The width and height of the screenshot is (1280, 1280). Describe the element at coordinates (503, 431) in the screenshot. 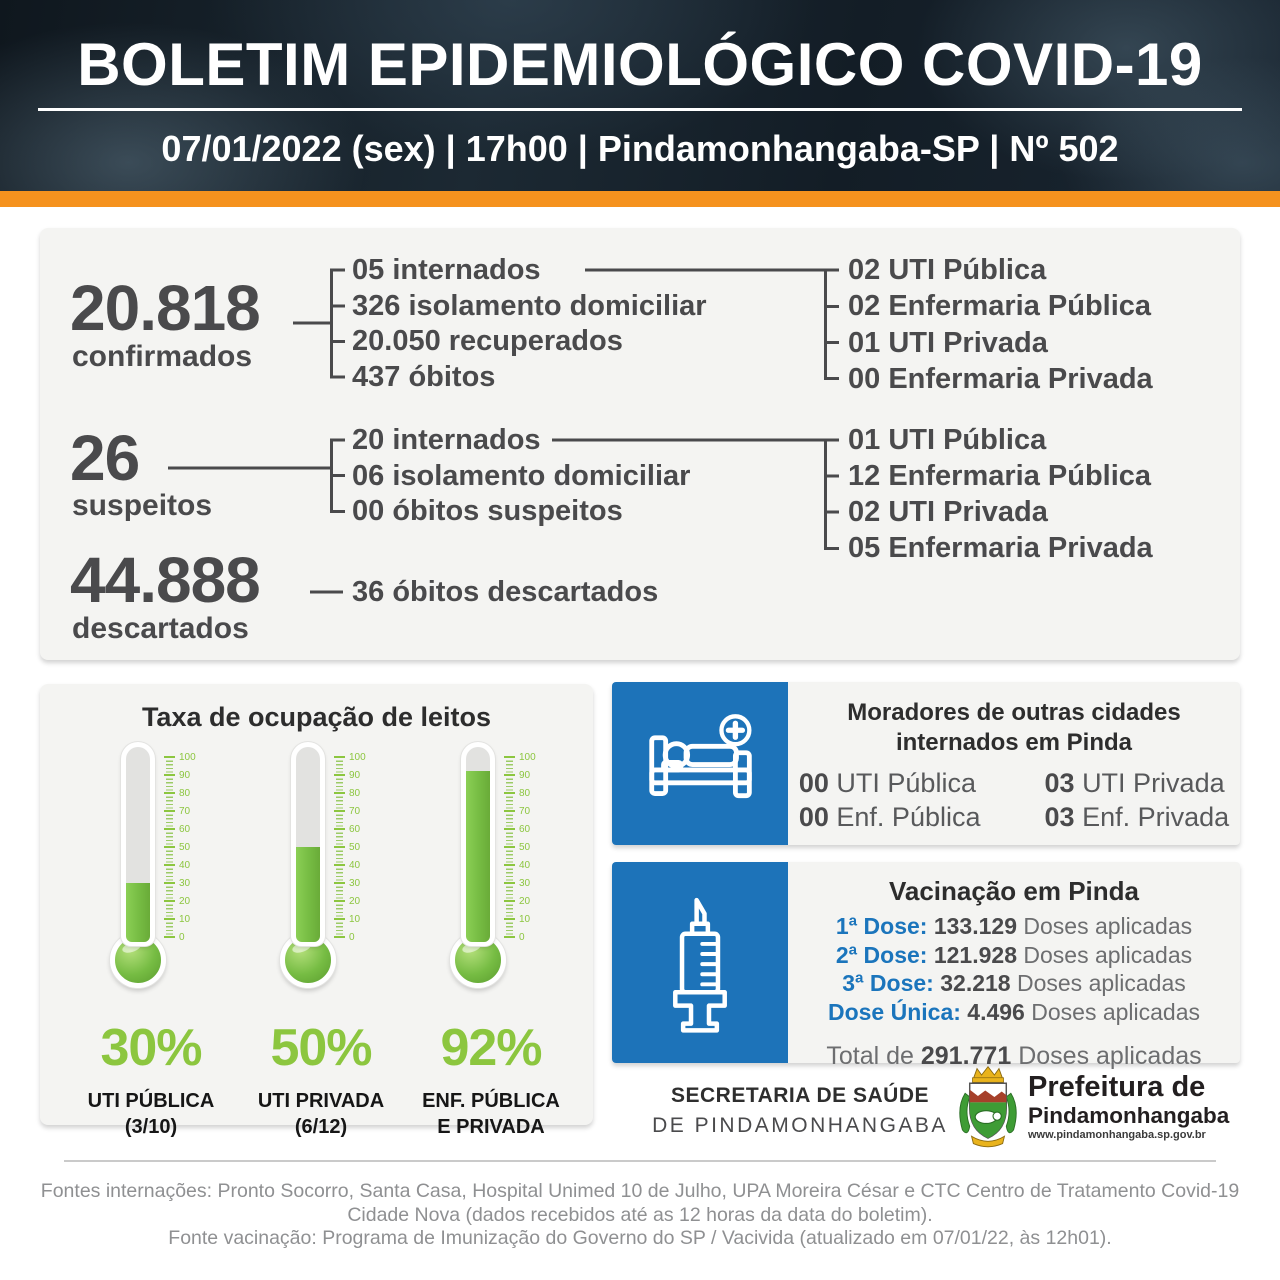

I see `bracket-lines` at that location.